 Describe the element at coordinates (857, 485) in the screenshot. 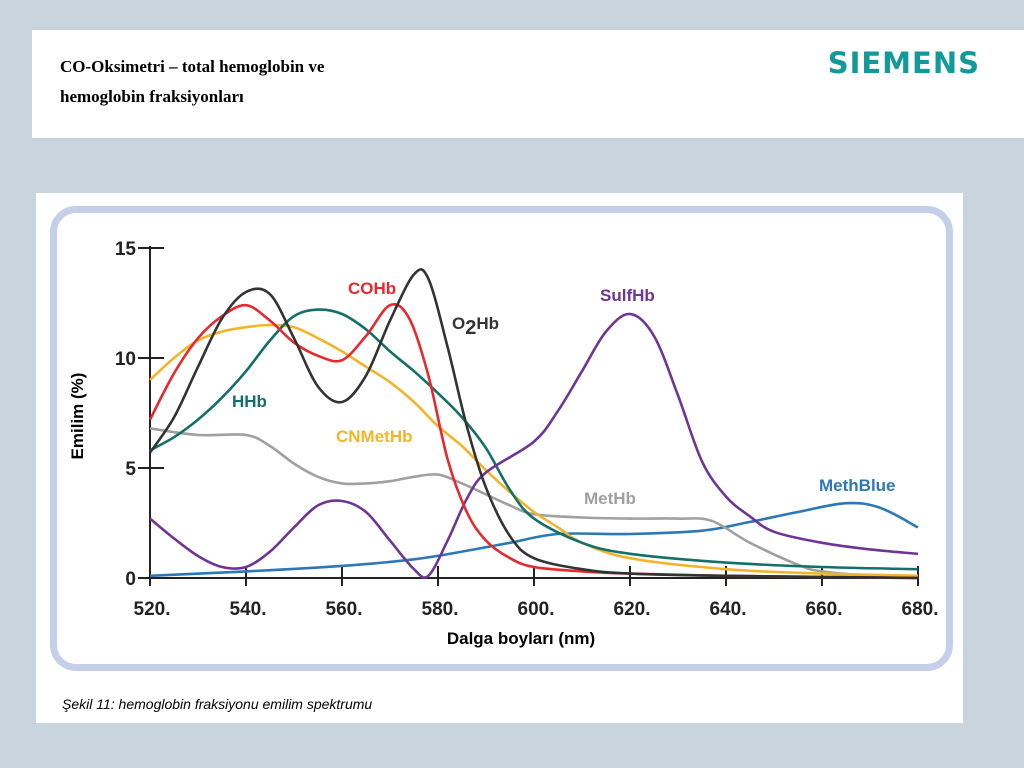

I see `series-label-methblue: MethBlue` at that location.